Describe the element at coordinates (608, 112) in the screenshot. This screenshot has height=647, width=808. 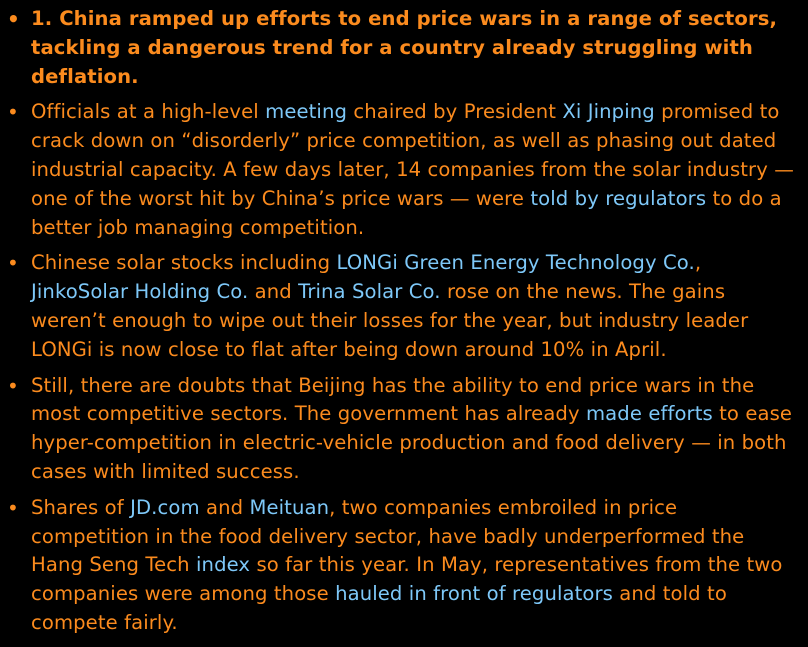
I see `link-xi-jinping: Xi Jinping` at that location.